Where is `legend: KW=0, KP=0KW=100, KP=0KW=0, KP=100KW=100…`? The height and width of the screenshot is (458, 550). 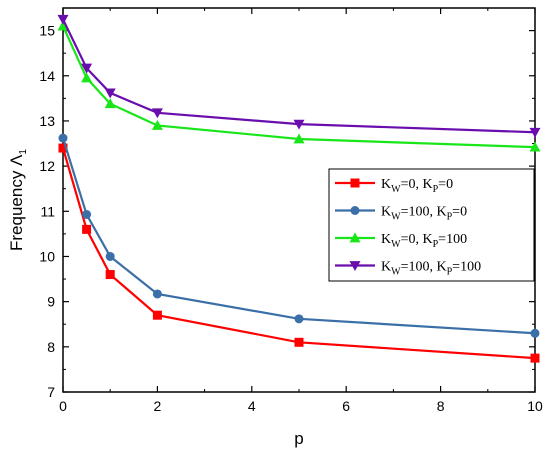 legend: KW=0, KP=0KW=100, KP=0KW=0, KP=100KW=100… is located at coordinates (431, 225).